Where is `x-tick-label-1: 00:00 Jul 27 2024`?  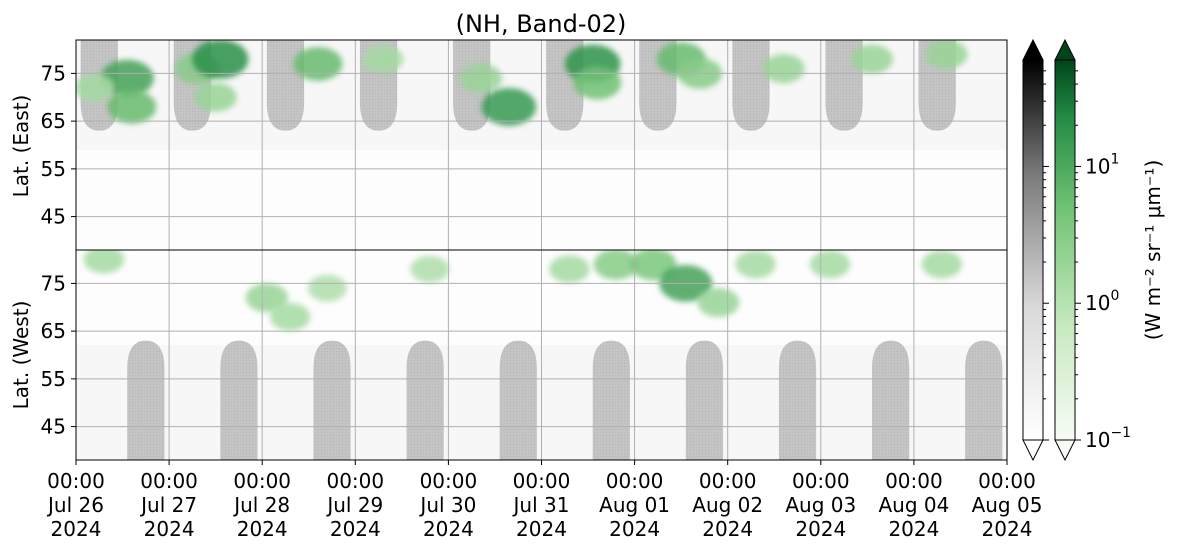
x-tick-label-1: 00:00 Jul 27 2024 is located at coordinates (168, 505).